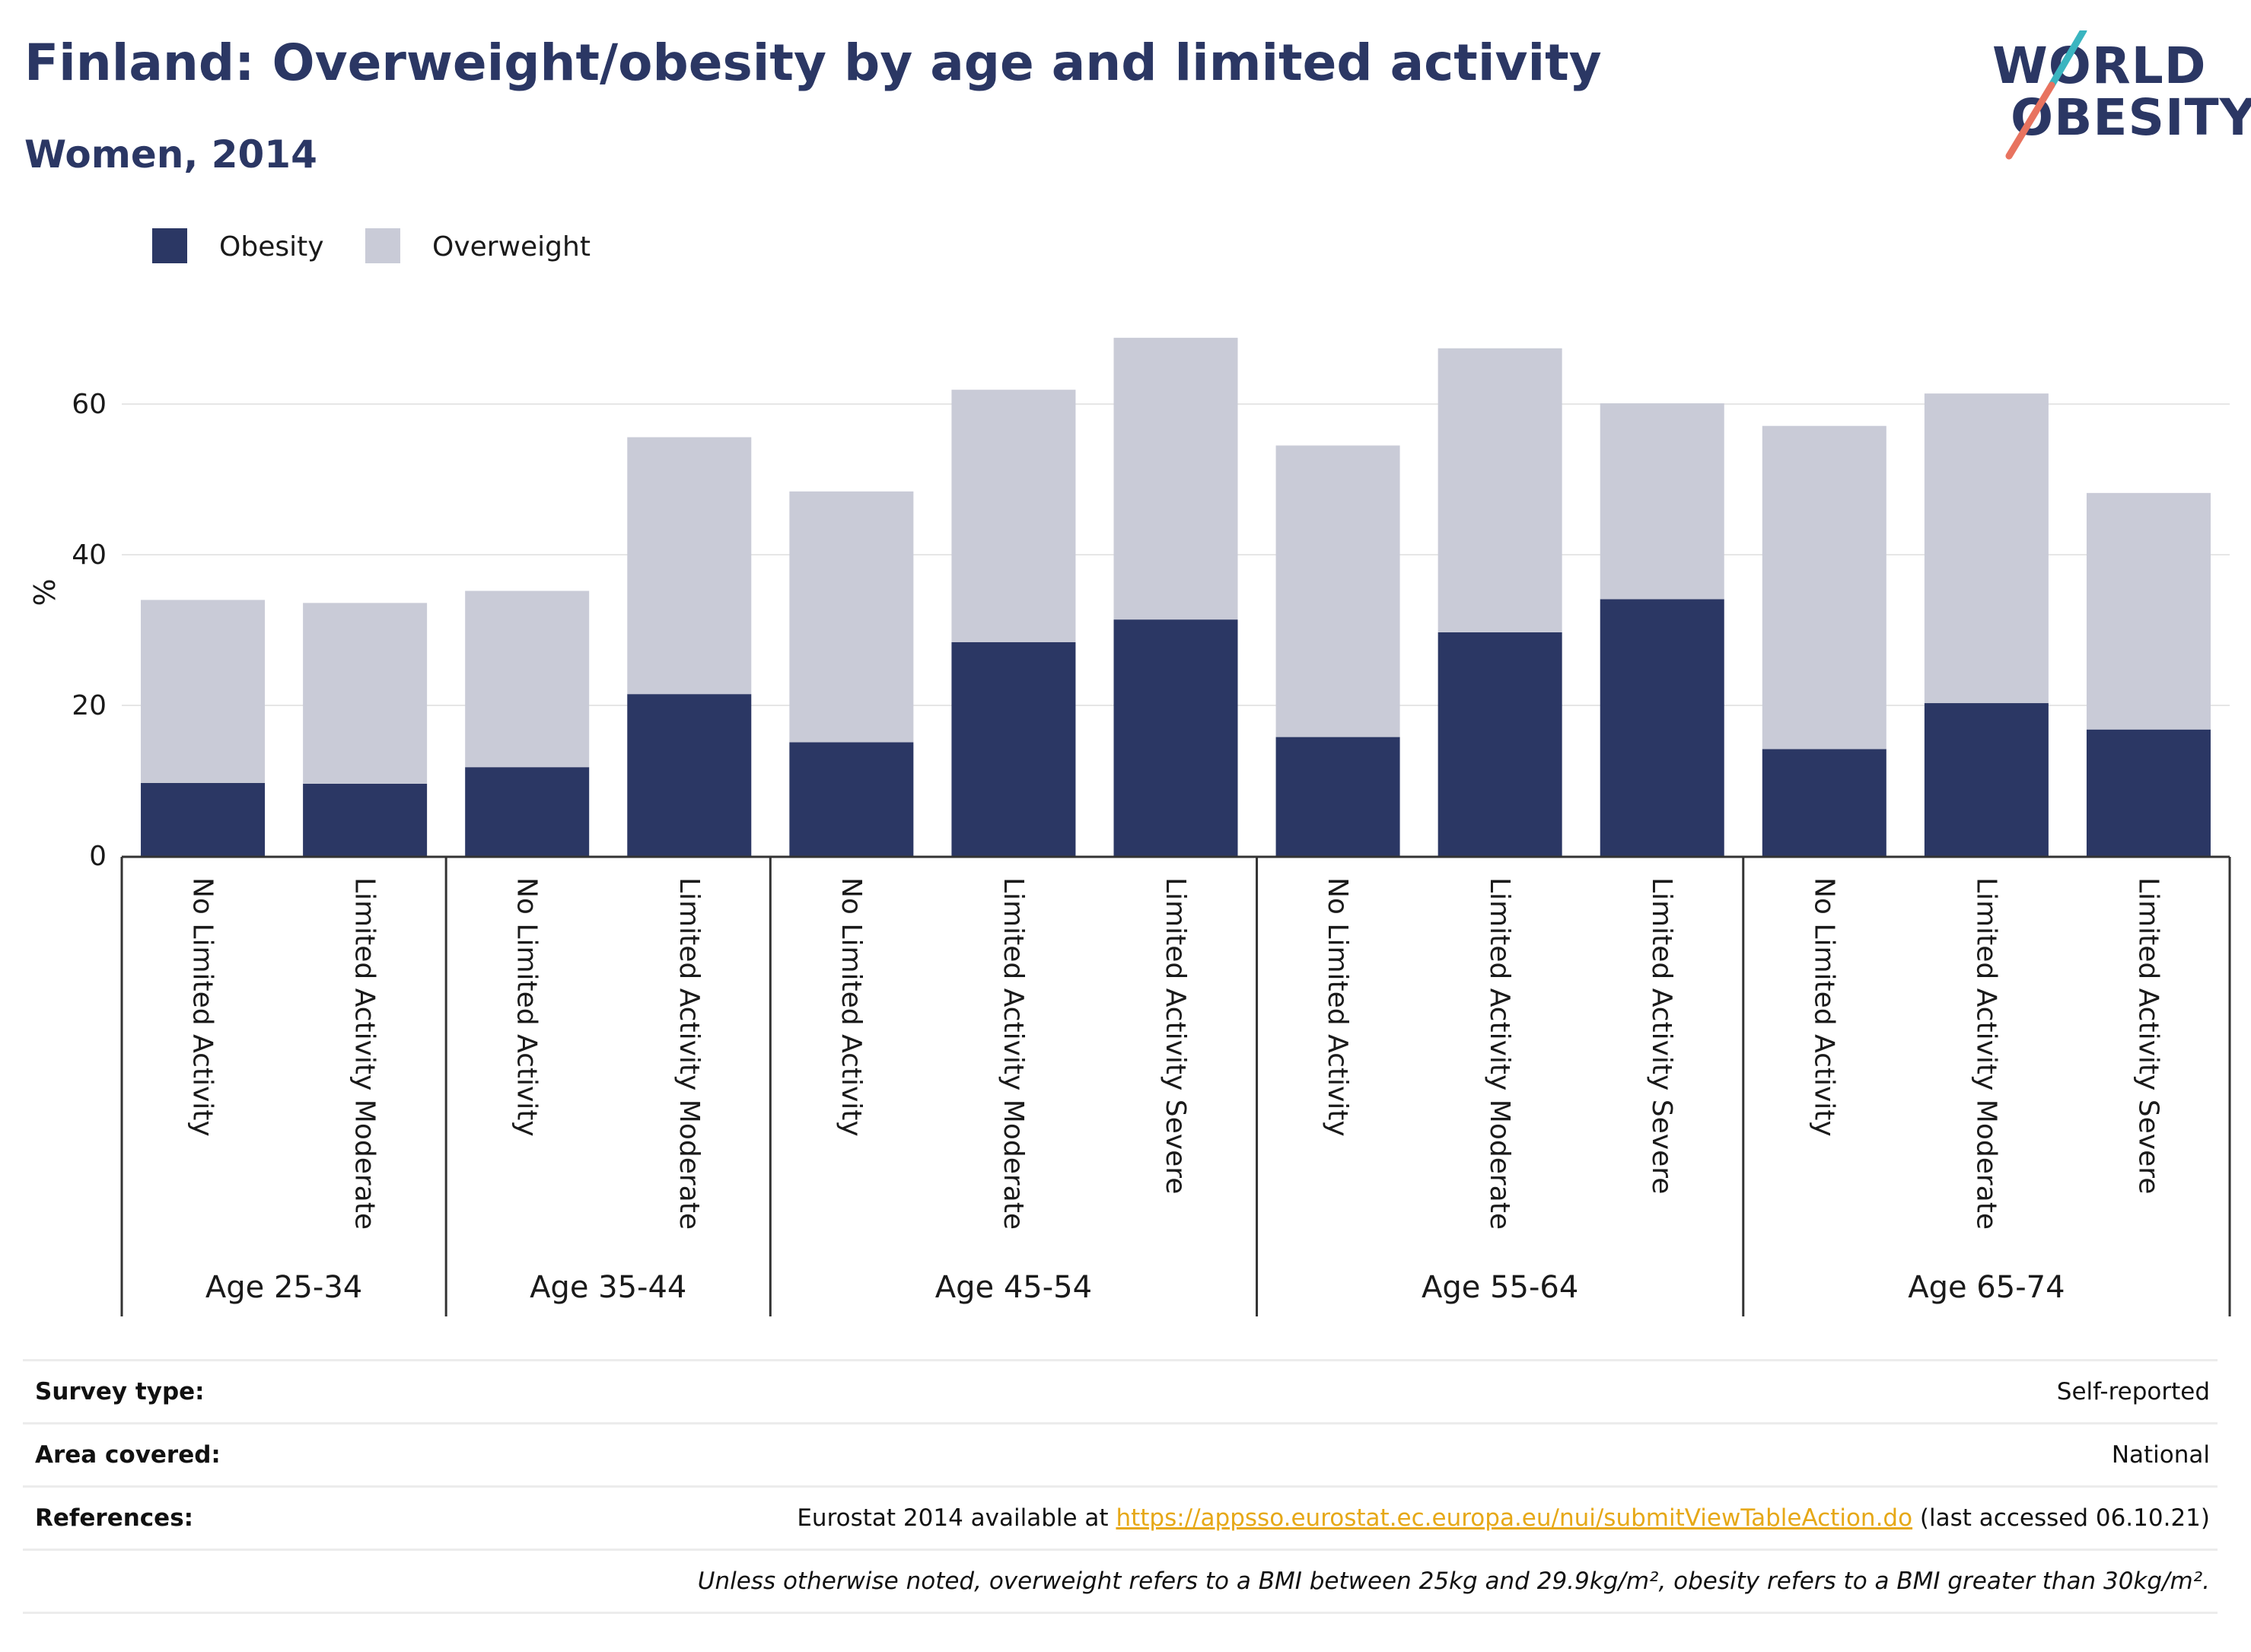 Image resolution: width=2251 pixels, height=1652 pixels. Describe the element at coordinates (1013, 1287) in the screenshot. I see `group-label: Age 45-54` at that location.